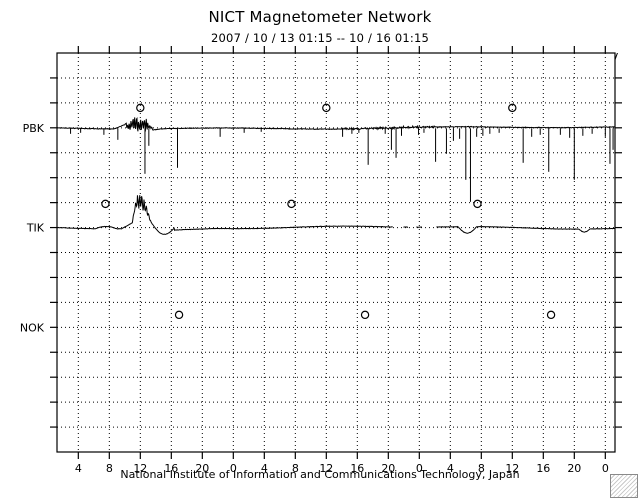 The image size is (640, 500). Describe the element at coordinates (34, 128) in the screenshot. I see `station-label-pbk: PBK` at that location.